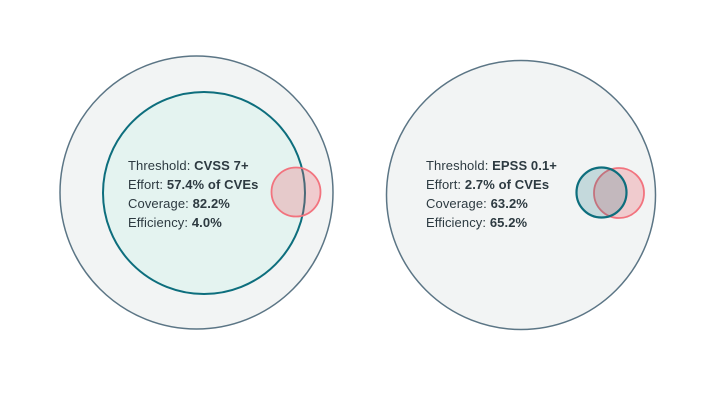 The height and width of the screenshot is (416, 728). What do you see at coordinates (212, 184) in the screenshot?
I see `metric-value: 57.4% of CVEs` at bounding box center [212, 184].